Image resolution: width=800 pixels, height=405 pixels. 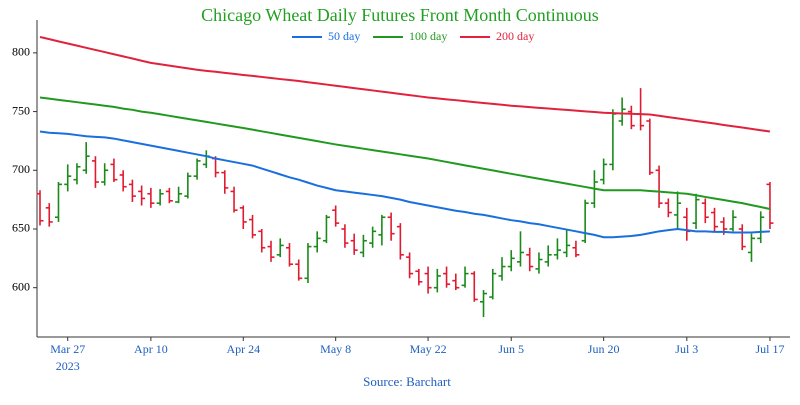 What do you see at coordinates (407, 381) in the screenshot?
I see `source-note: Source: Barchart` at bounding box center [407, 381].